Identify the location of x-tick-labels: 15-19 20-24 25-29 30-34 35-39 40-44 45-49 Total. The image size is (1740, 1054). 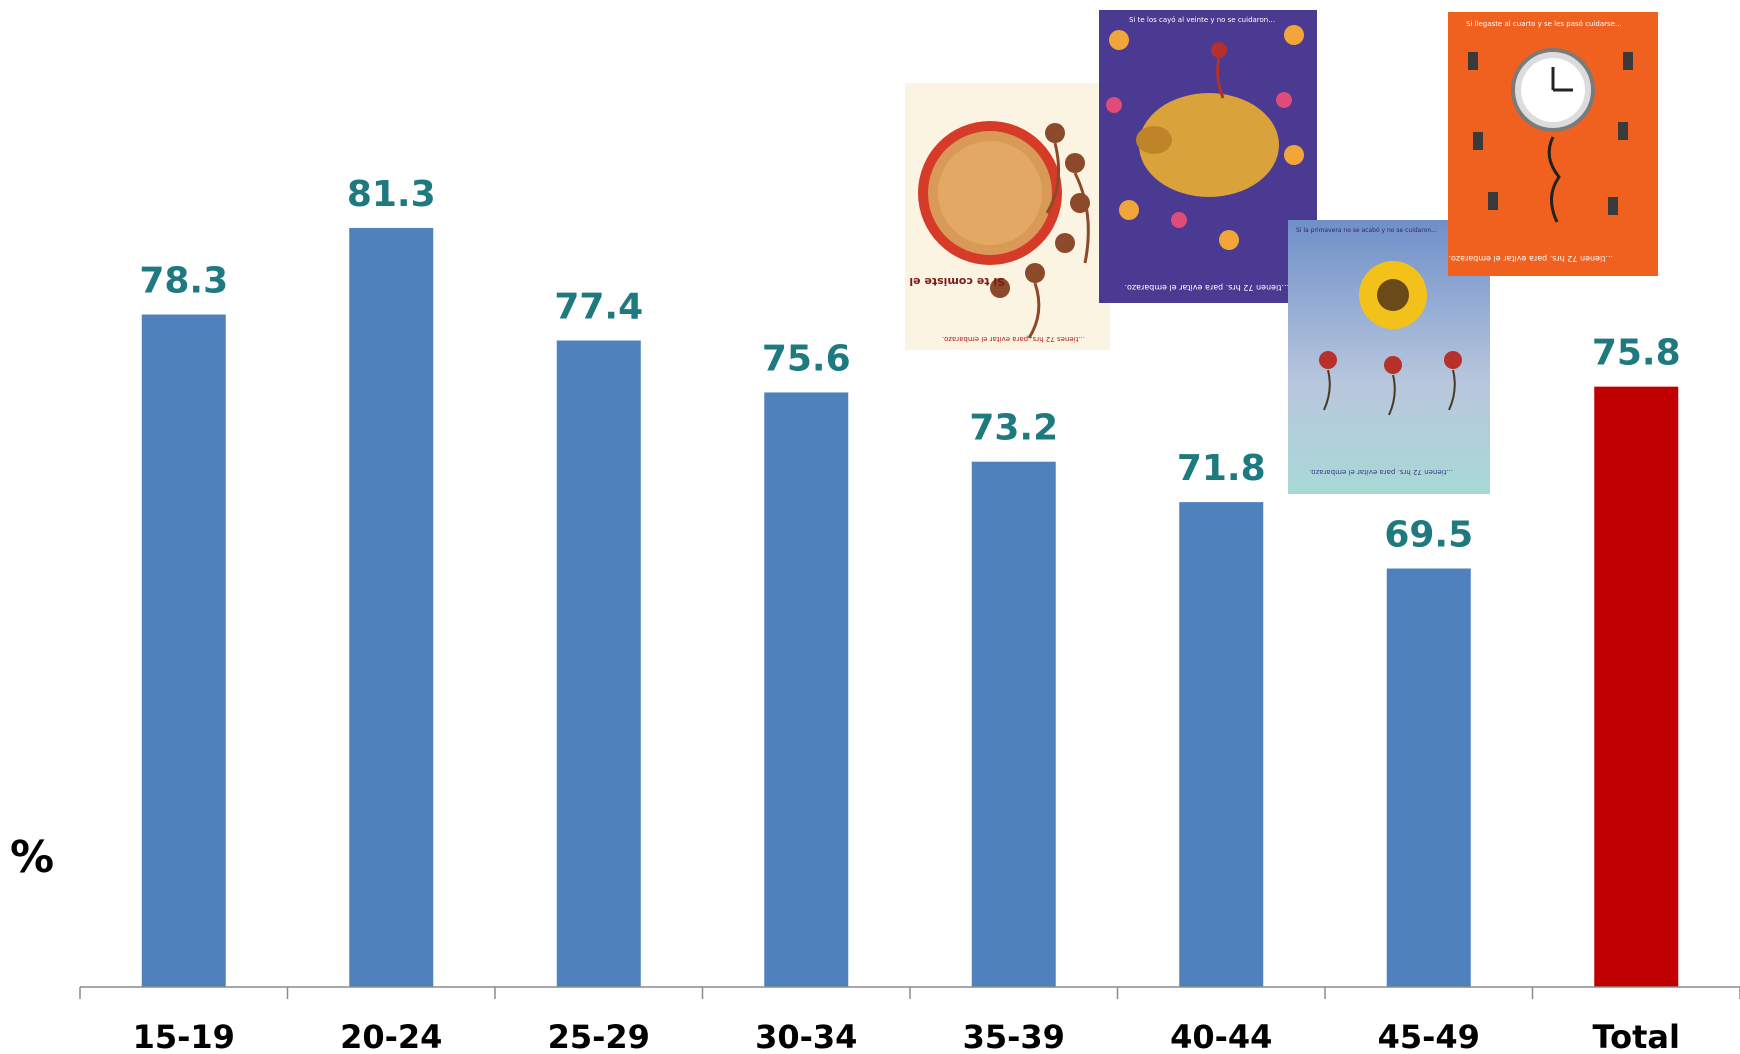
(906, 1036).